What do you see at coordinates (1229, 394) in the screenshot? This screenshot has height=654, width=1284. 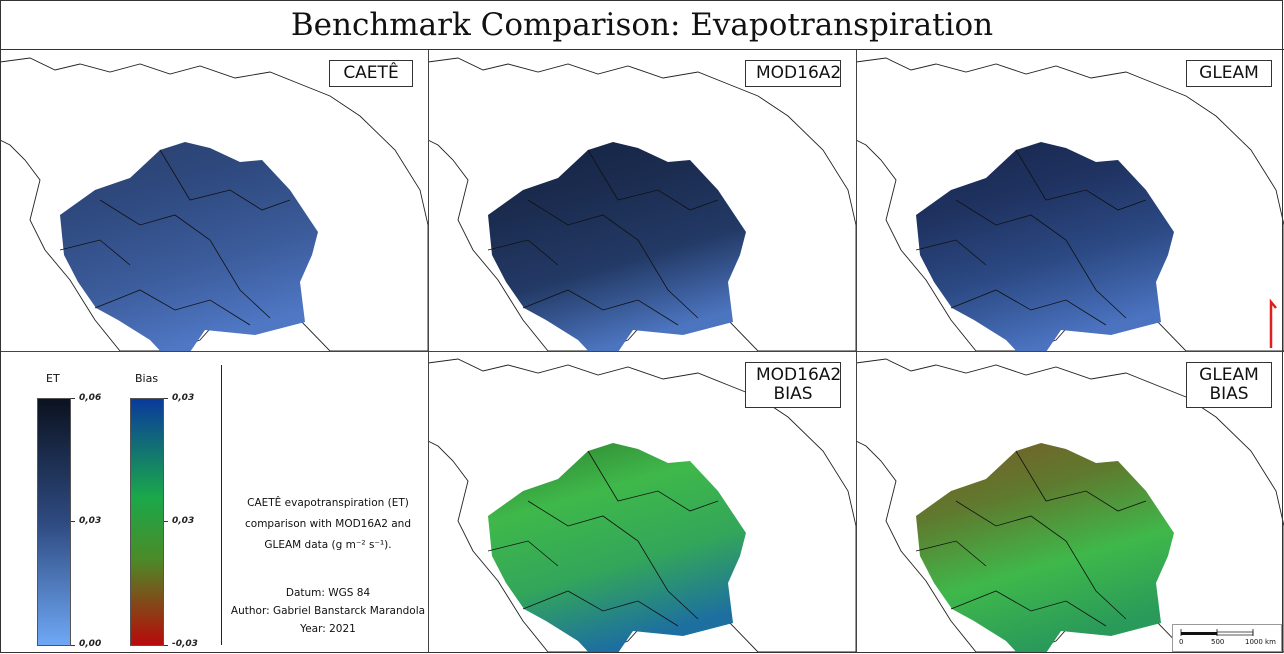 I see `gleam-bias-label-line2: BIAS` at bounding box center [1229, 394].